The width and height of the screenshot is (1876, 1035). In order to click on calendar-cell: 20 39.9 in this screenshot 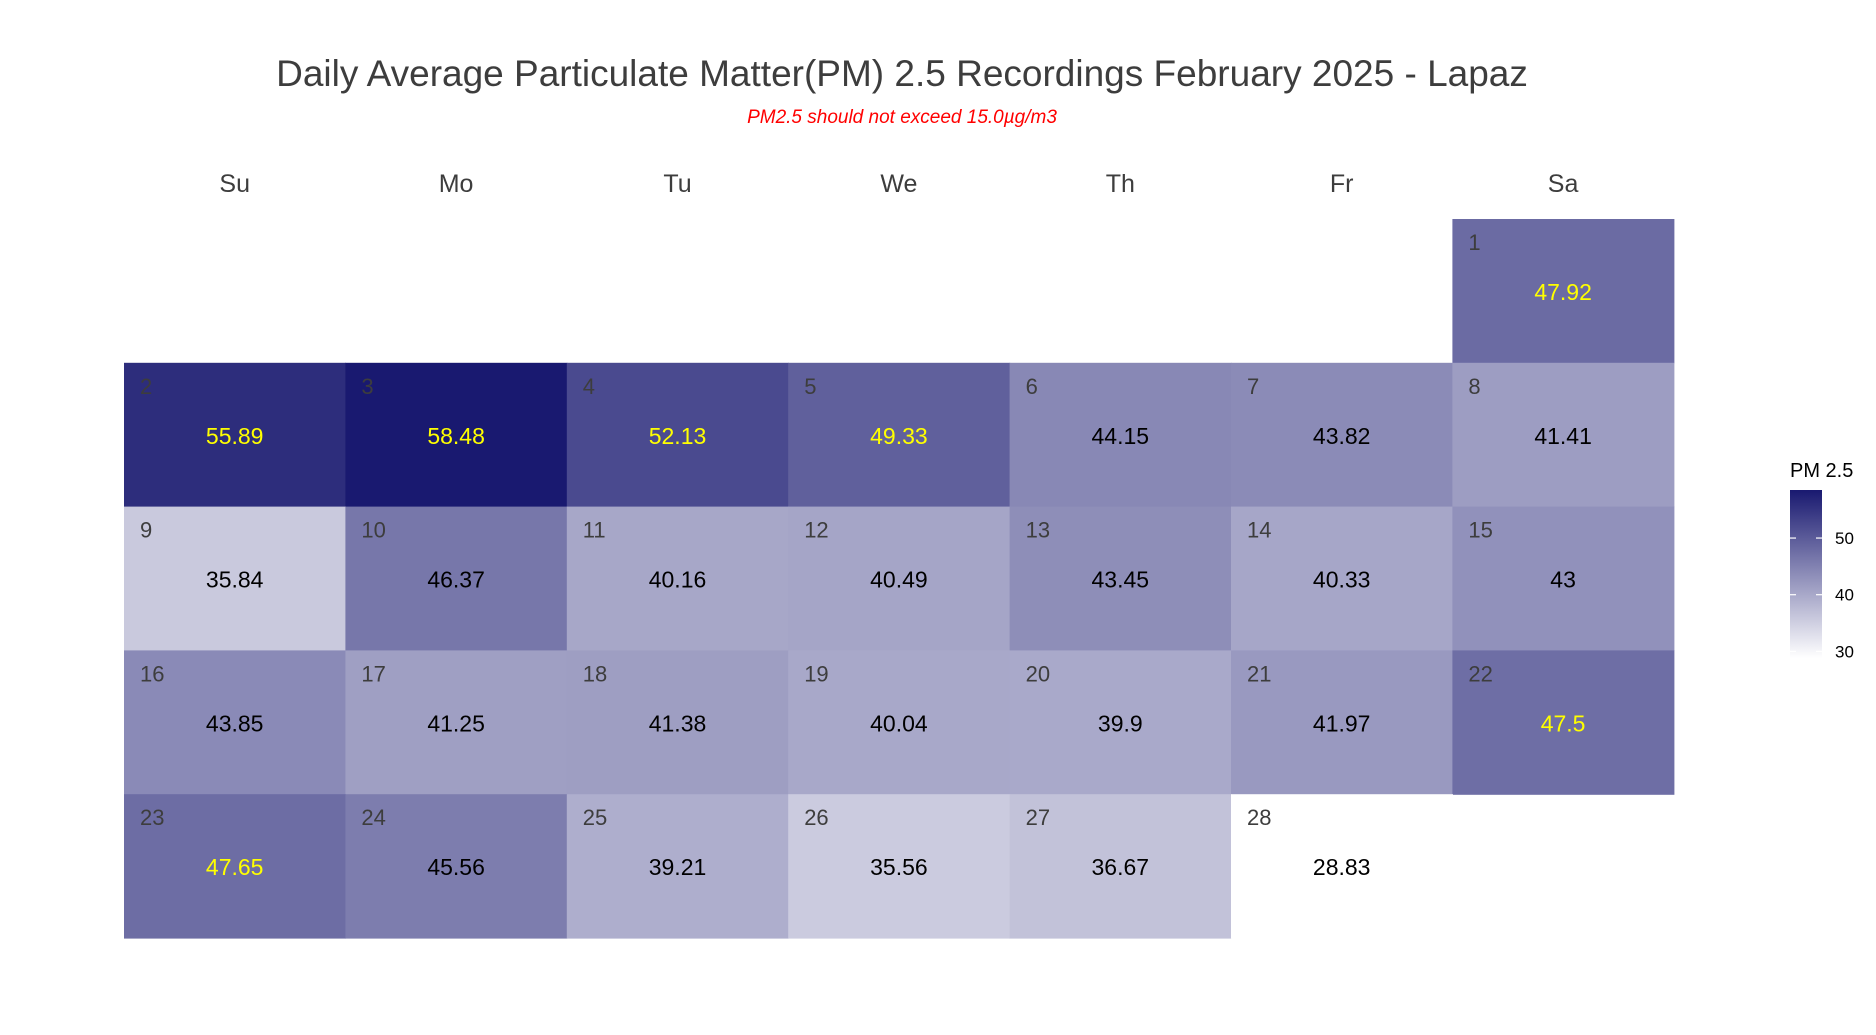, I will do `click(1120, 722)`.